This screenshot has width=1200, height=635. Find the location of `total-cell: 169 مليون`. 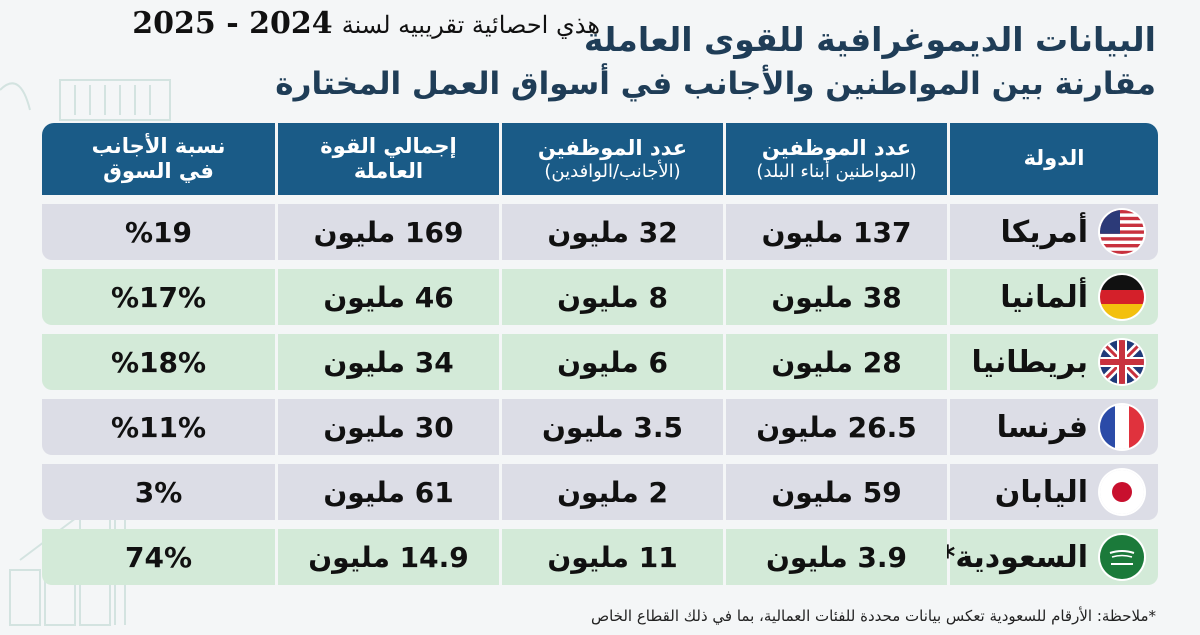

total-cell: 169 مليون is located at coordinates (387, 232).